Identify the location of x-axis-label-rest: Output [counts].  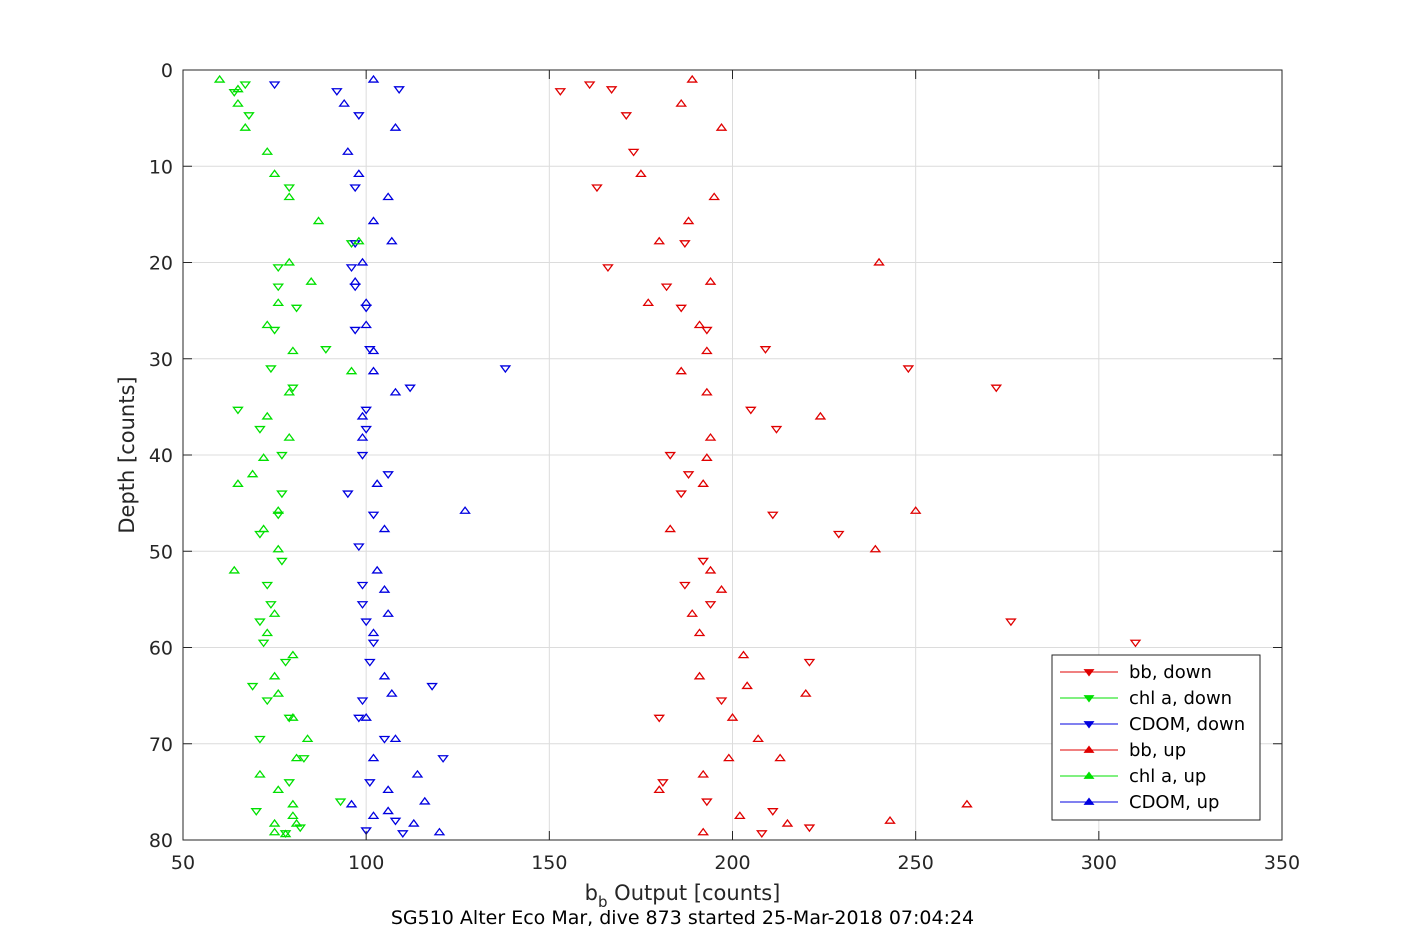
(694, 893).